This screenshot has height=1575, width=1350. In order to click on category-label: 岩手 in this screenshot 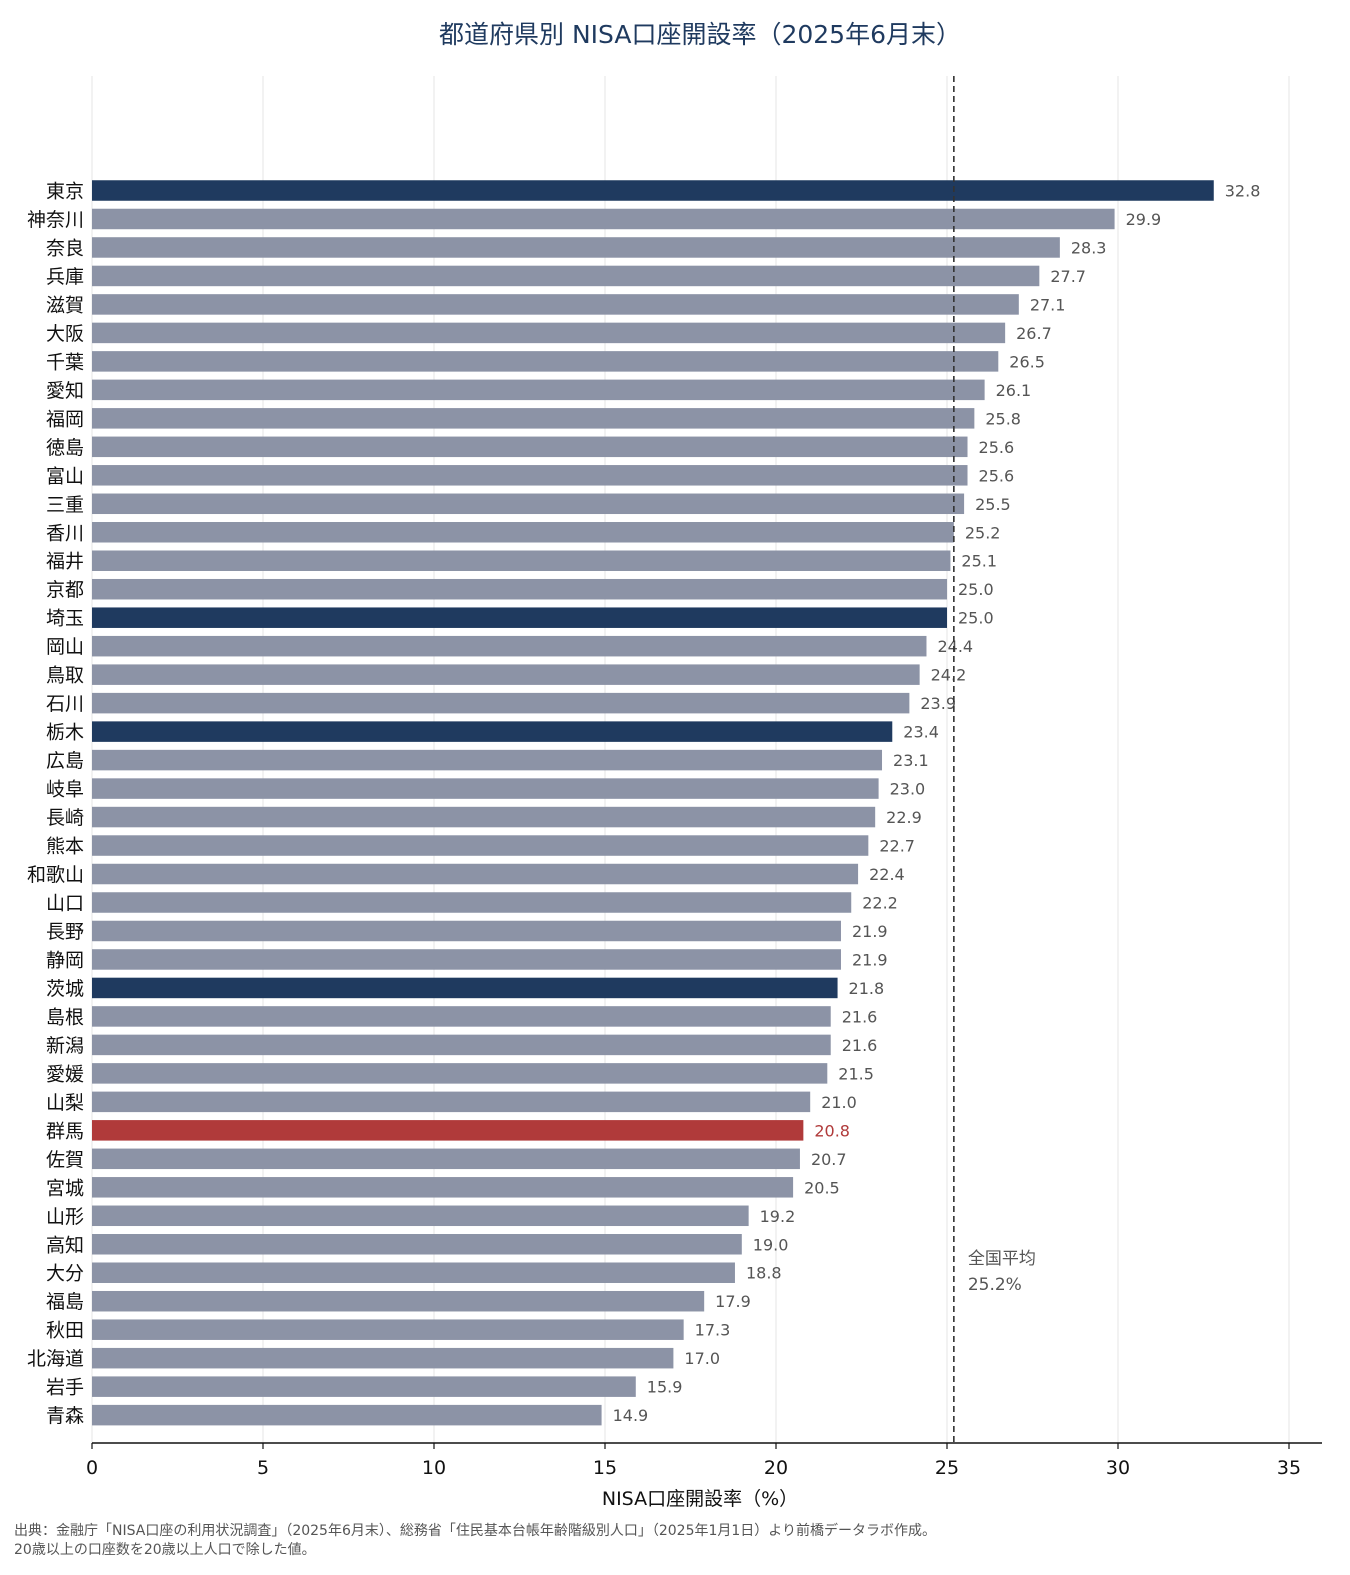, I will do `click(65, 1388)`.